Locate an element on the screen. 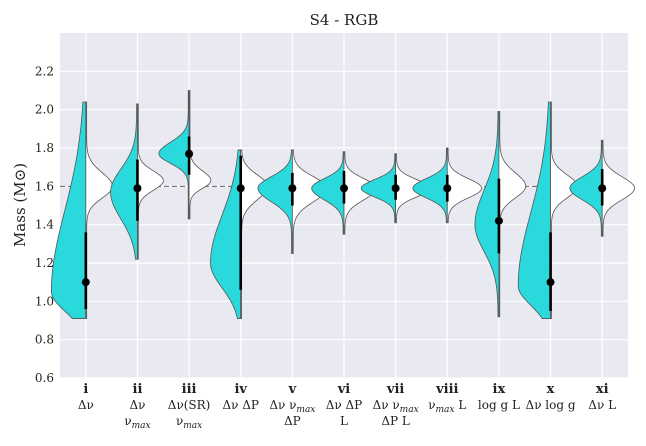 The width and height of the screenshot is (646, 446). median-point-v is located at coordinates (292, 188).